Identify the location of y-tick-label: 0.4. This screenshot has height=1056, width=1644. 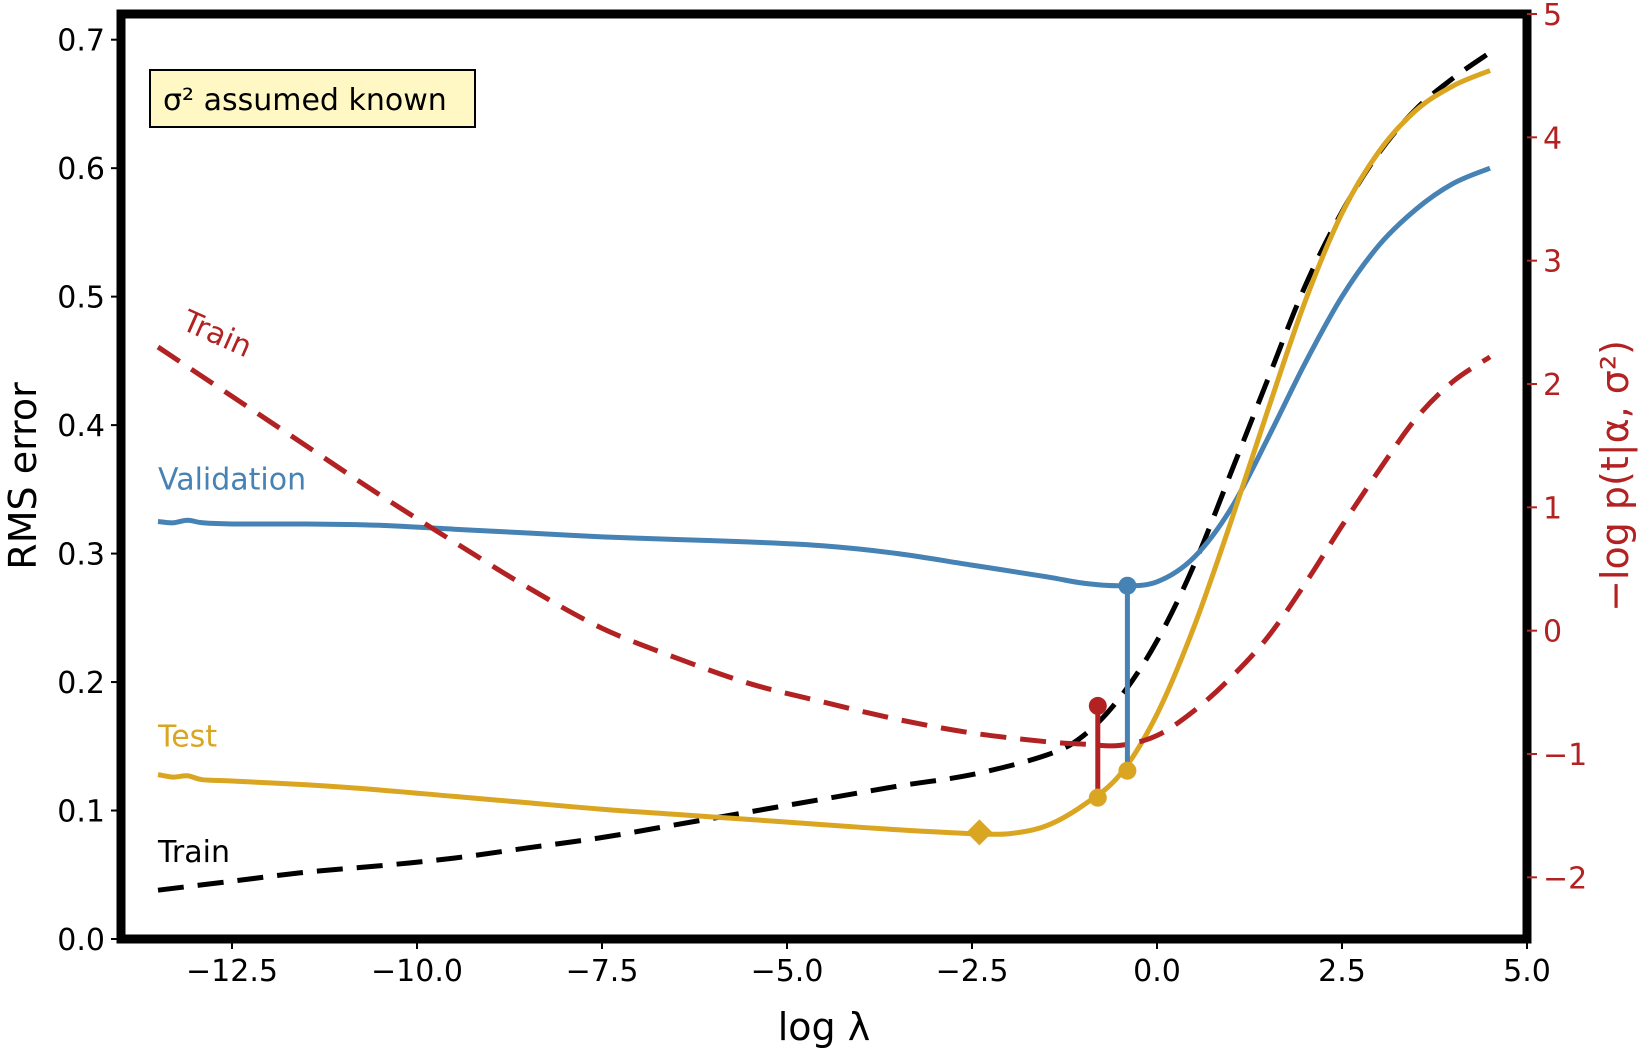
(81, 426).